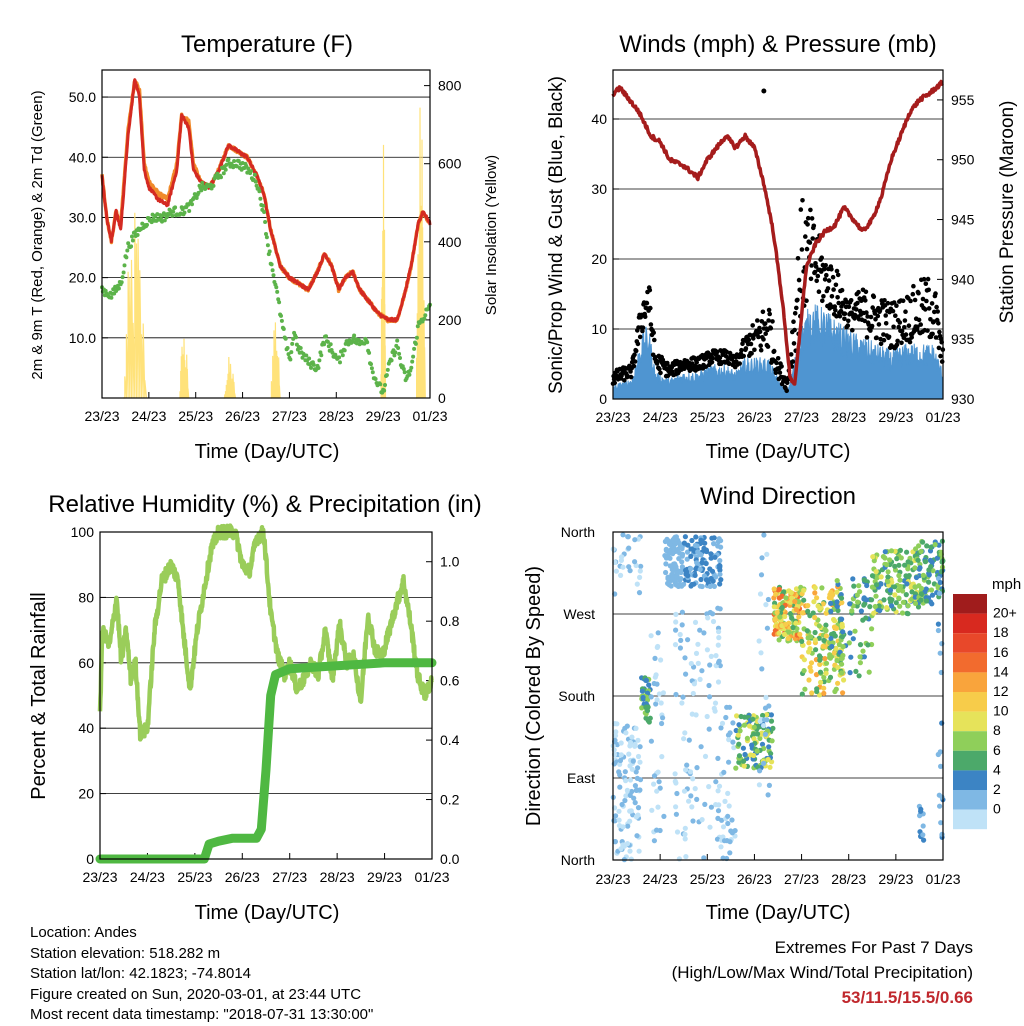 The width and height of the screenshot is (1024, 1026). I want to click on extremes-subtitle: (High/Low/Max Wind/Total Precipitation), so click(822, 972).